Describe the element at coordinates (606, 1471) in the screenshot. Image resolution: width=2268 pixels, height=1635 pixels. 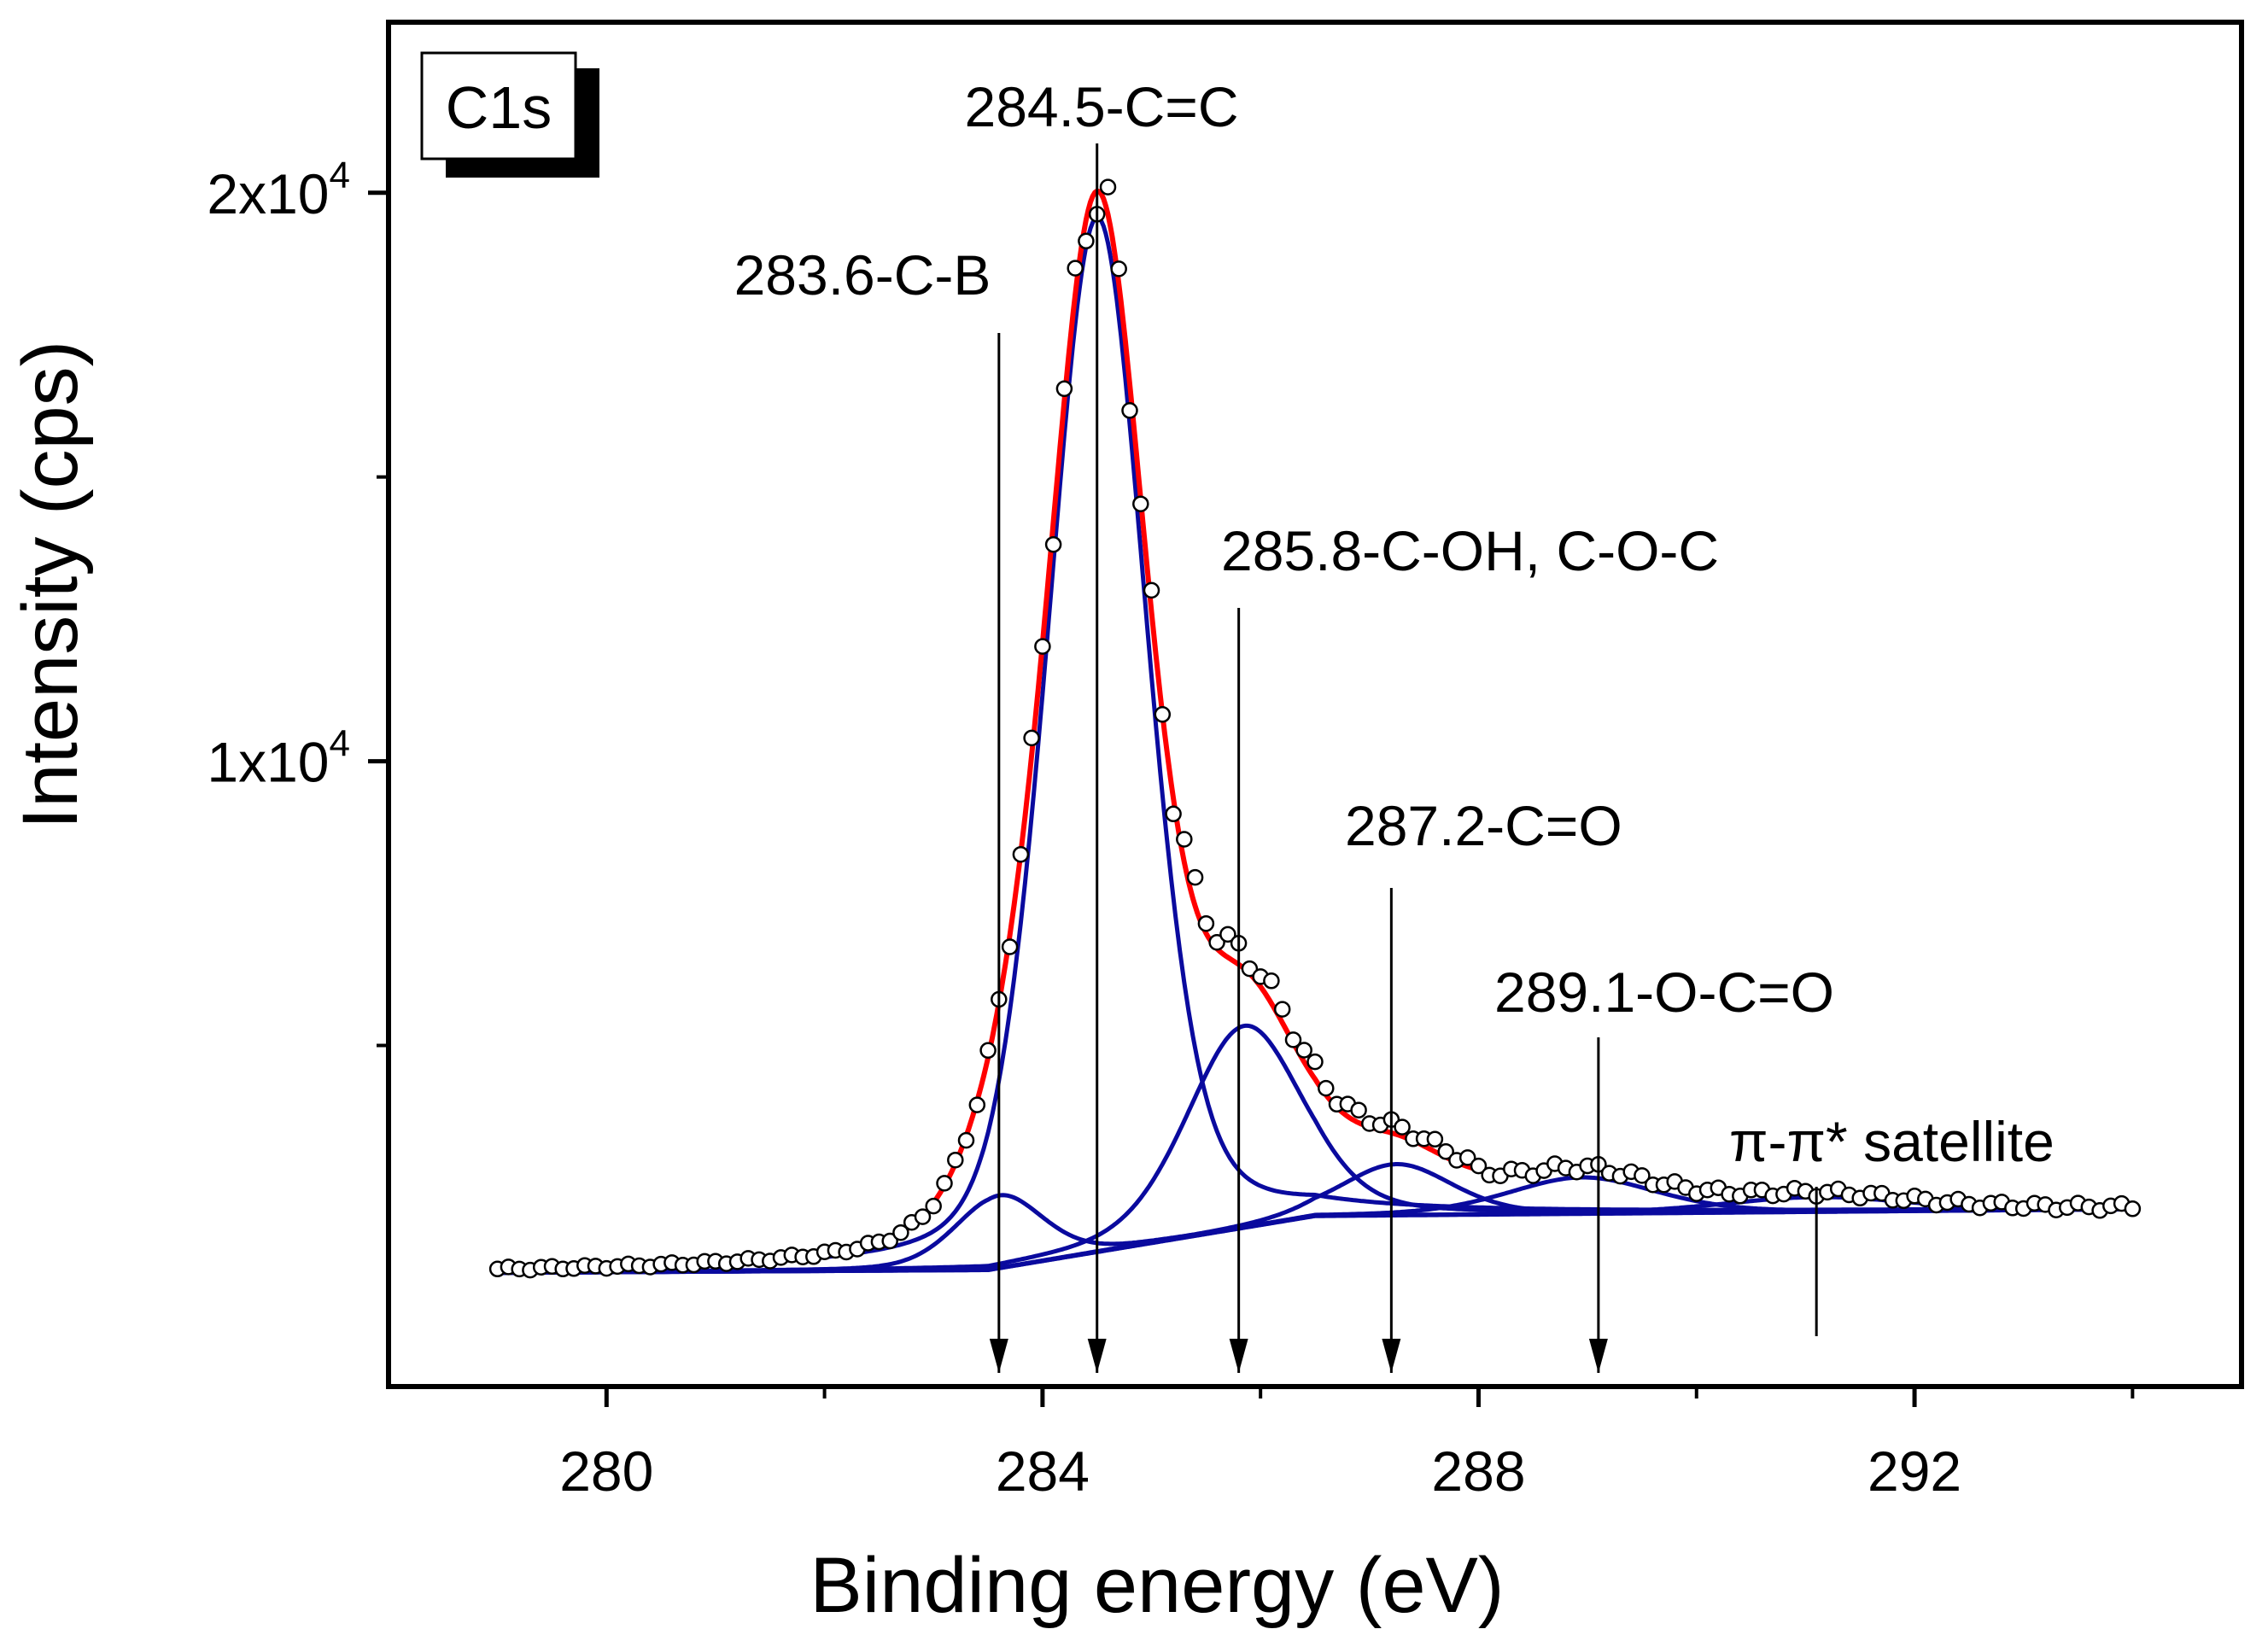
I see `x-tick-label-280: 280` at that location.